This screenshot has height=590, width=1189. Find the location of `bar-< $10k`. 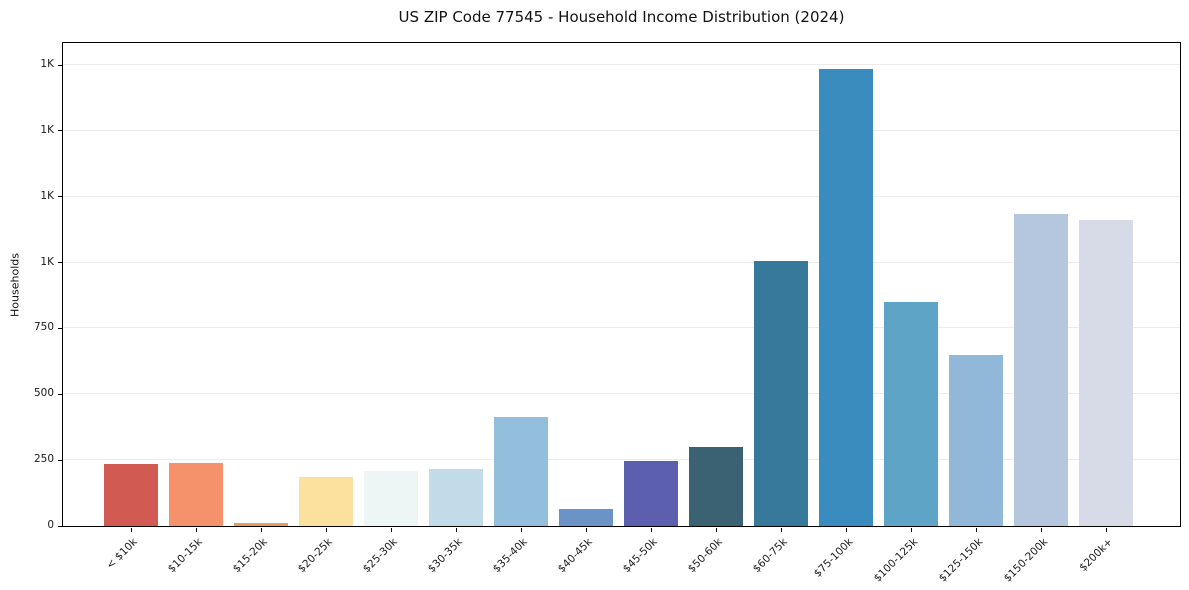

bar-< $10k is located at coordinates (131, 495).